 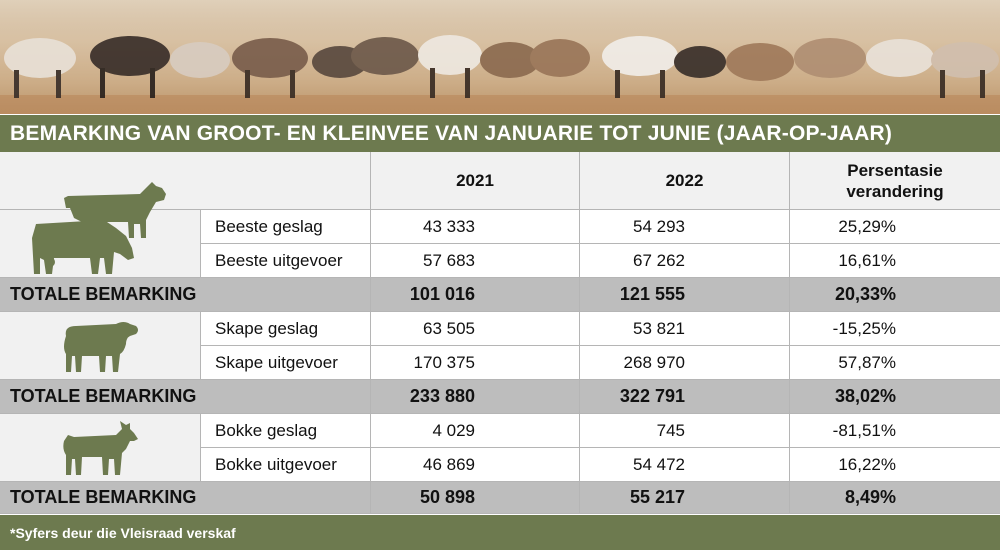 I want to click on header-percentage-change: Persentasie verandering, so click(x=895, y=181).